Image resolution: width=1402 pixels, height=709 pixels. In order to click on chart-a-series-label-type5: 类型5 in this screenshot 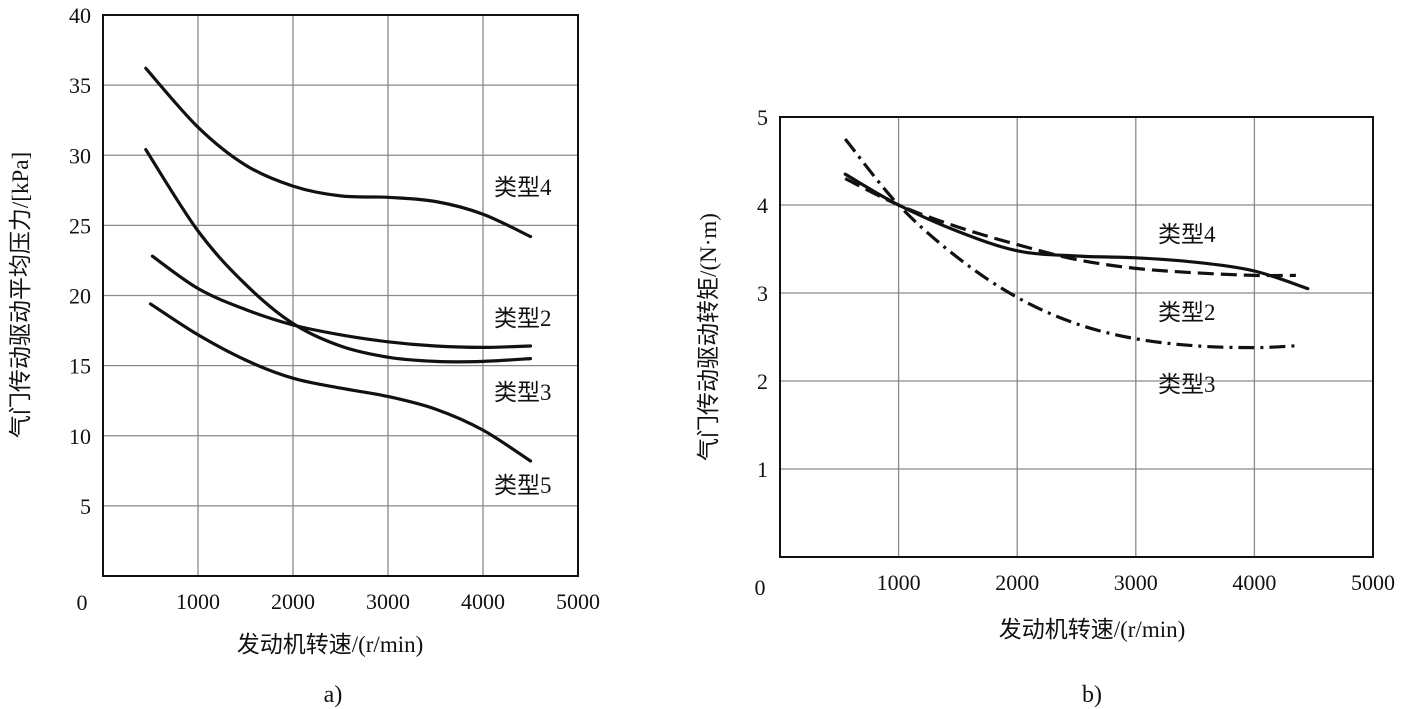, I will do `click(523, 485)`.